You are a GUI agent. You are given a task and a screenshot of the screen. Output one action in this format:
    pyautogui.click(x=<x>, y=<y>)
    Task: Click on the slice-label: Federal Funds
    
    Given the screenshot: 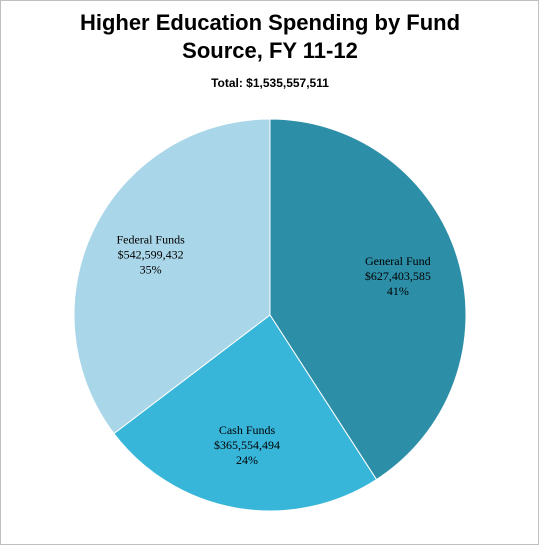 What is the action you would take?
    pyautogui.click(x=150, y=239)
    